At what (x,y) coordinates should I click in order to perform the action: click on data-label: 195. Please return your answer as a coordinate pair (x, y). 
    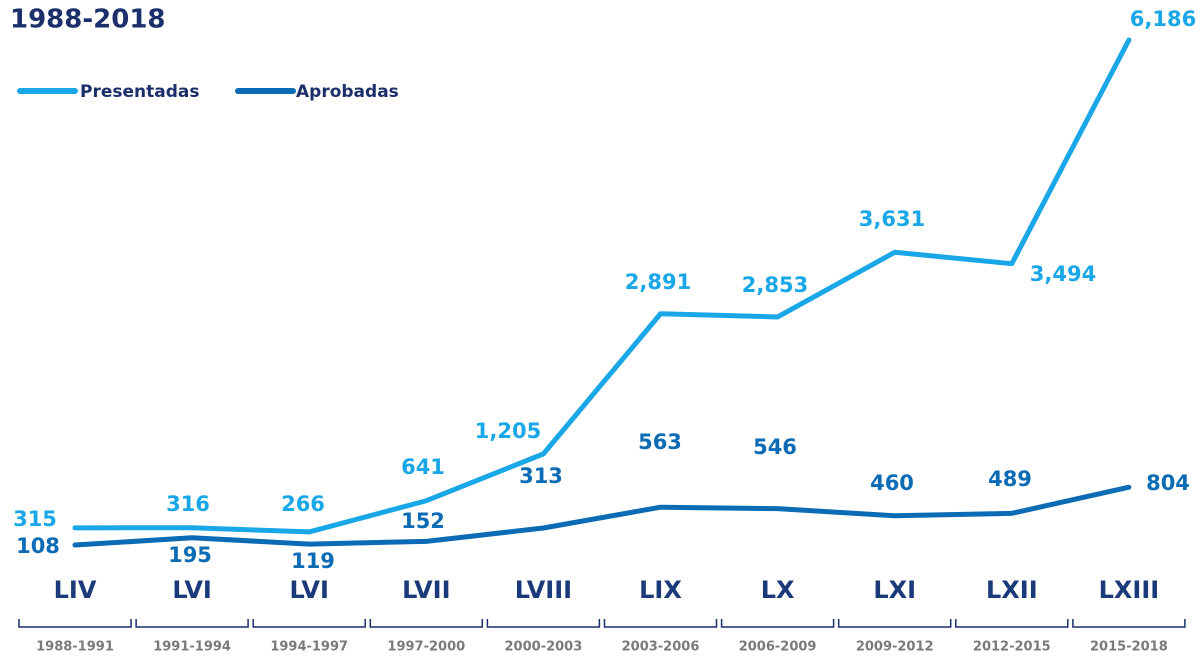
    Looking at the image, I should click on (190, 555).